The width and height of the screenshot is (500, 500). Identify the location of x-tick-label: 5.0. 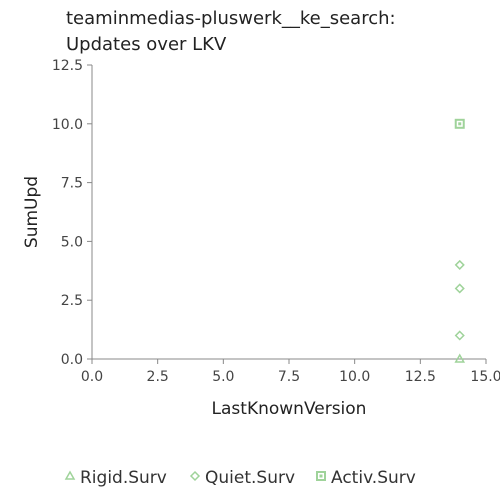
(223, 377).